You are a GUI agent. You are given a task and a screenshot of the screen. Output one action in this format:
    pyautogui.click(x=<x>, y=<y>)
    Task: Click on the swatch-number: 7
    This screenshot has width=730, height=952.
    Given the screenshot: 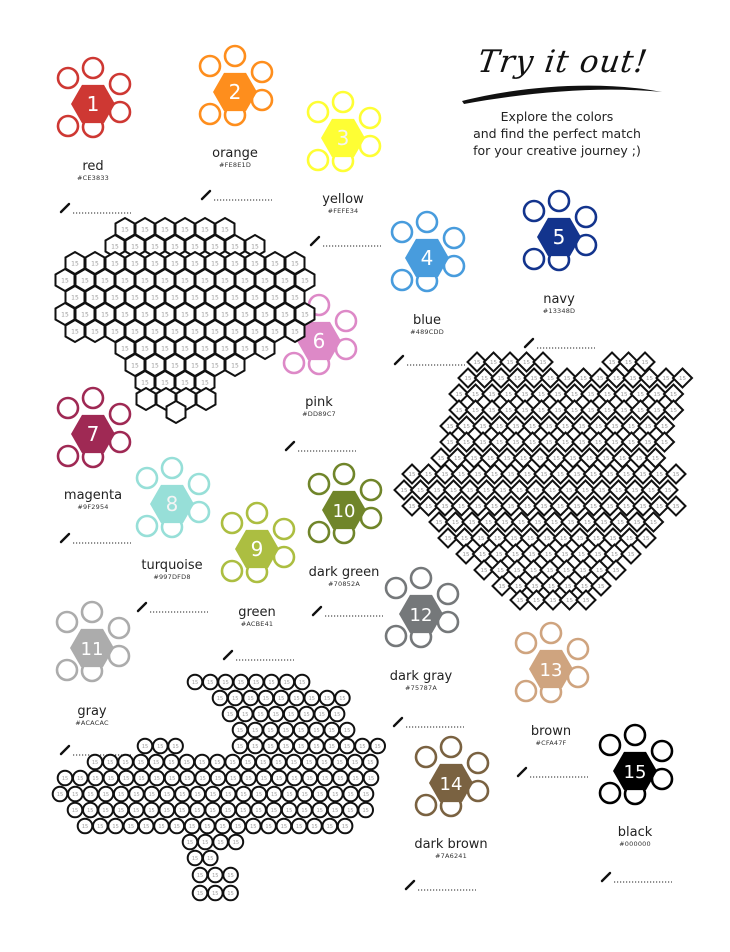 What is the action you would take?
    pyautogui.click(x=93, y=434)
    